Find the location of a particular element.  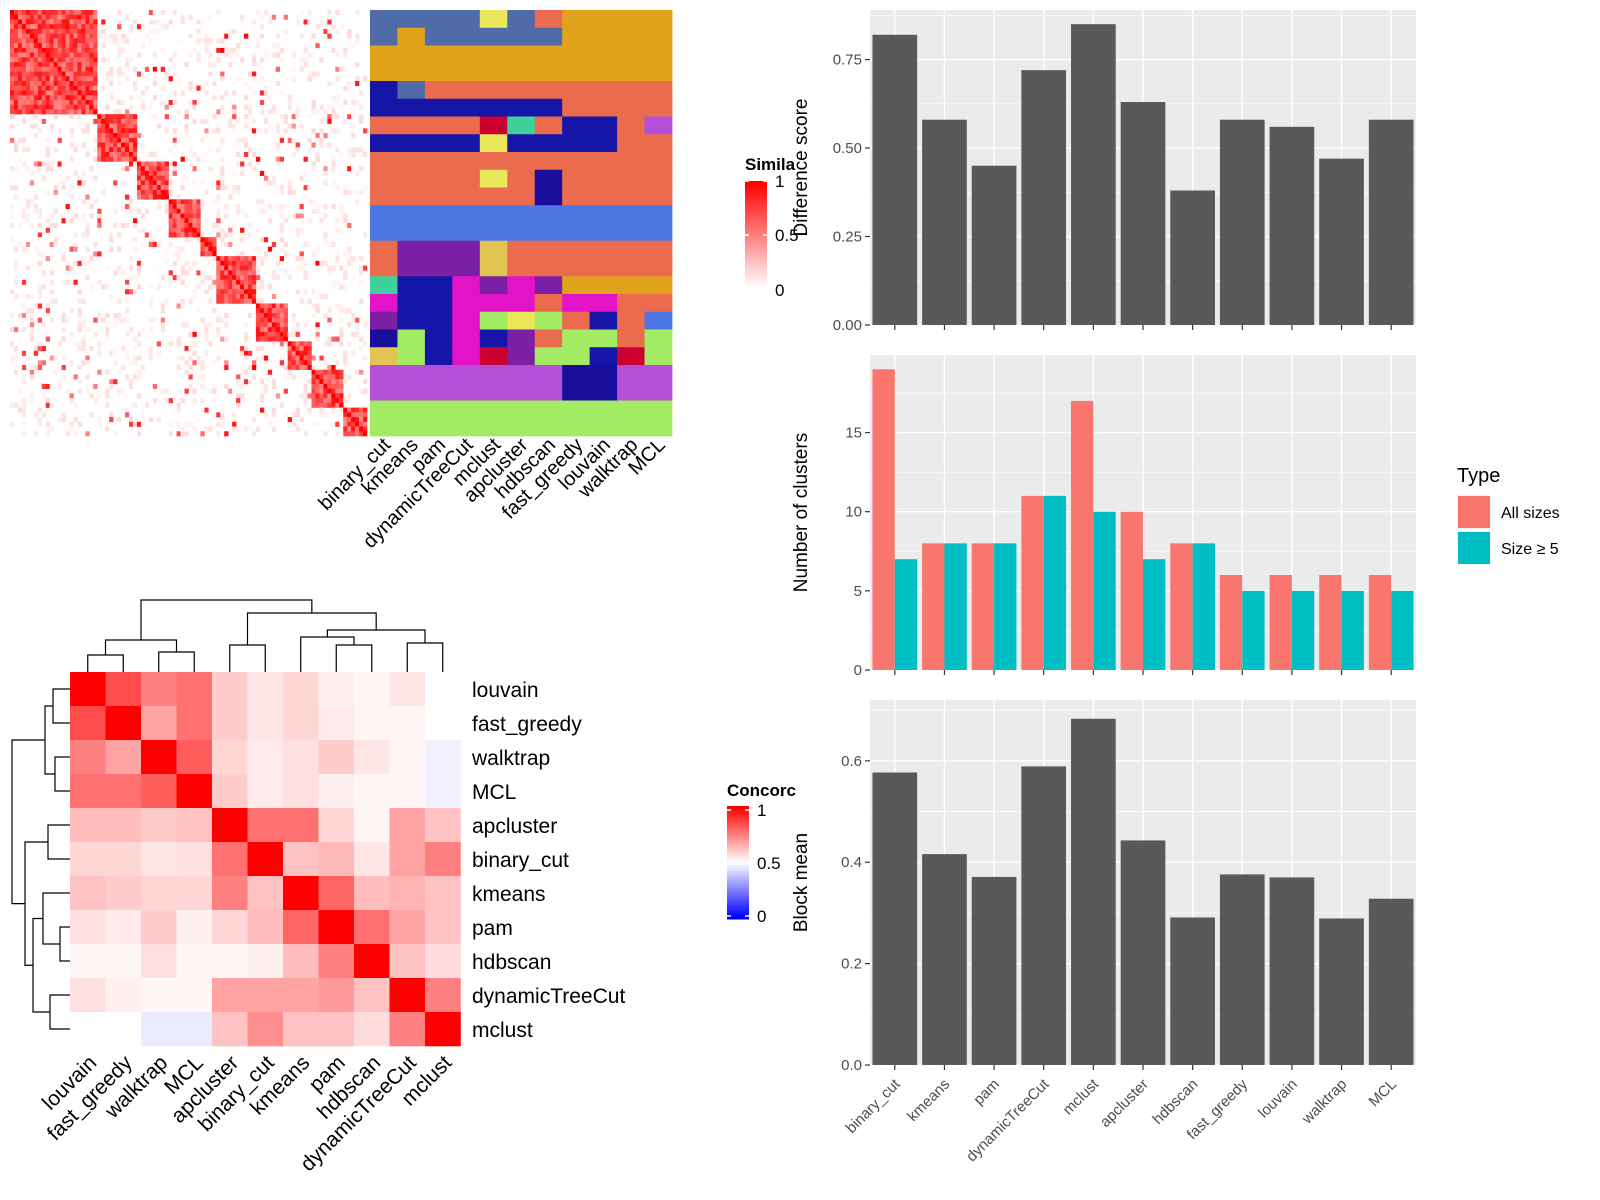

dendrogram-branch is located at coordinates (36, 903).